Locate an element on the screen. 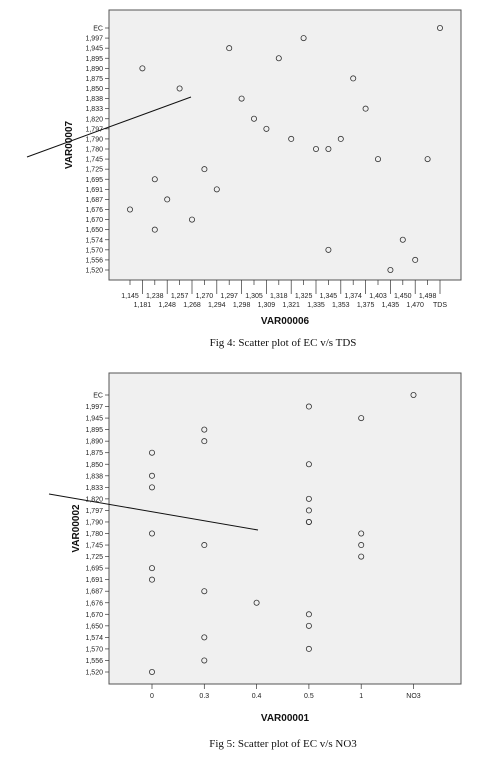 The width and height of the screenshot is (504, 766). x-tick-label: 1,298 is located at coordinates (242, 305).